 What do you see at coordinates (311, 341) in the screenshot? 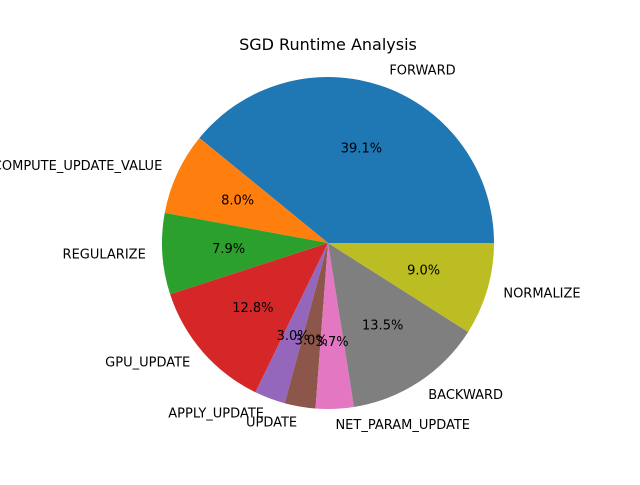
I see `slice-percent-update: 3.0%` at bounding box center [311, 341].